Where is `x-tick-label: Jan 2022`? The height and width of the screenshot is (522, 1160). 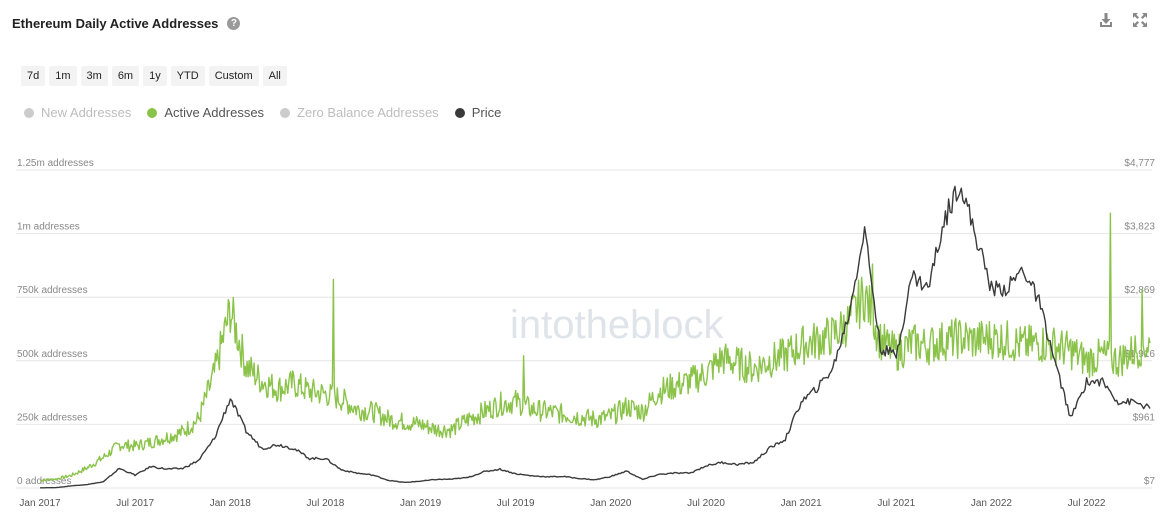 x-tick-label: Jan 2022 is located at coordinates (992, 503).